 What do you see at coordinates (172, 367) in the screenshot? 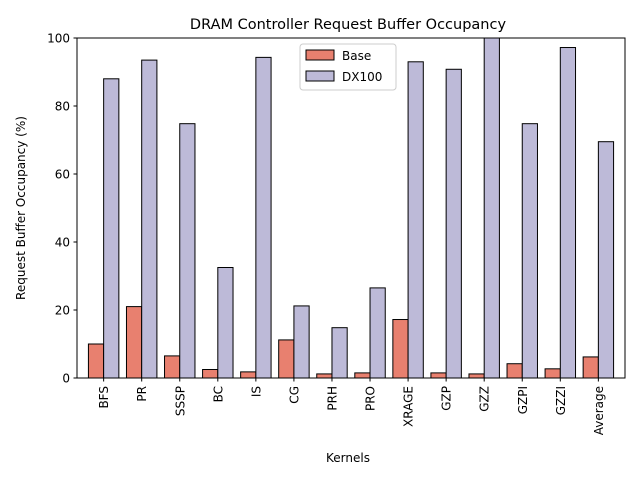
I see `bar-base-sssp` at bounding box center [172, 367].